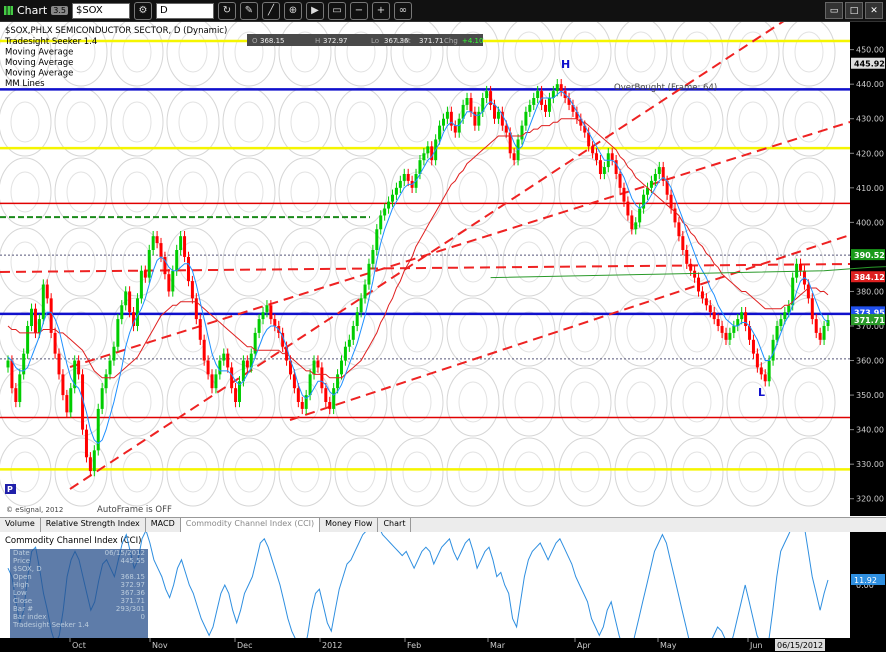  I want to click on tab-cci: Commodity Channel Index (CCI), so click(250, 525).